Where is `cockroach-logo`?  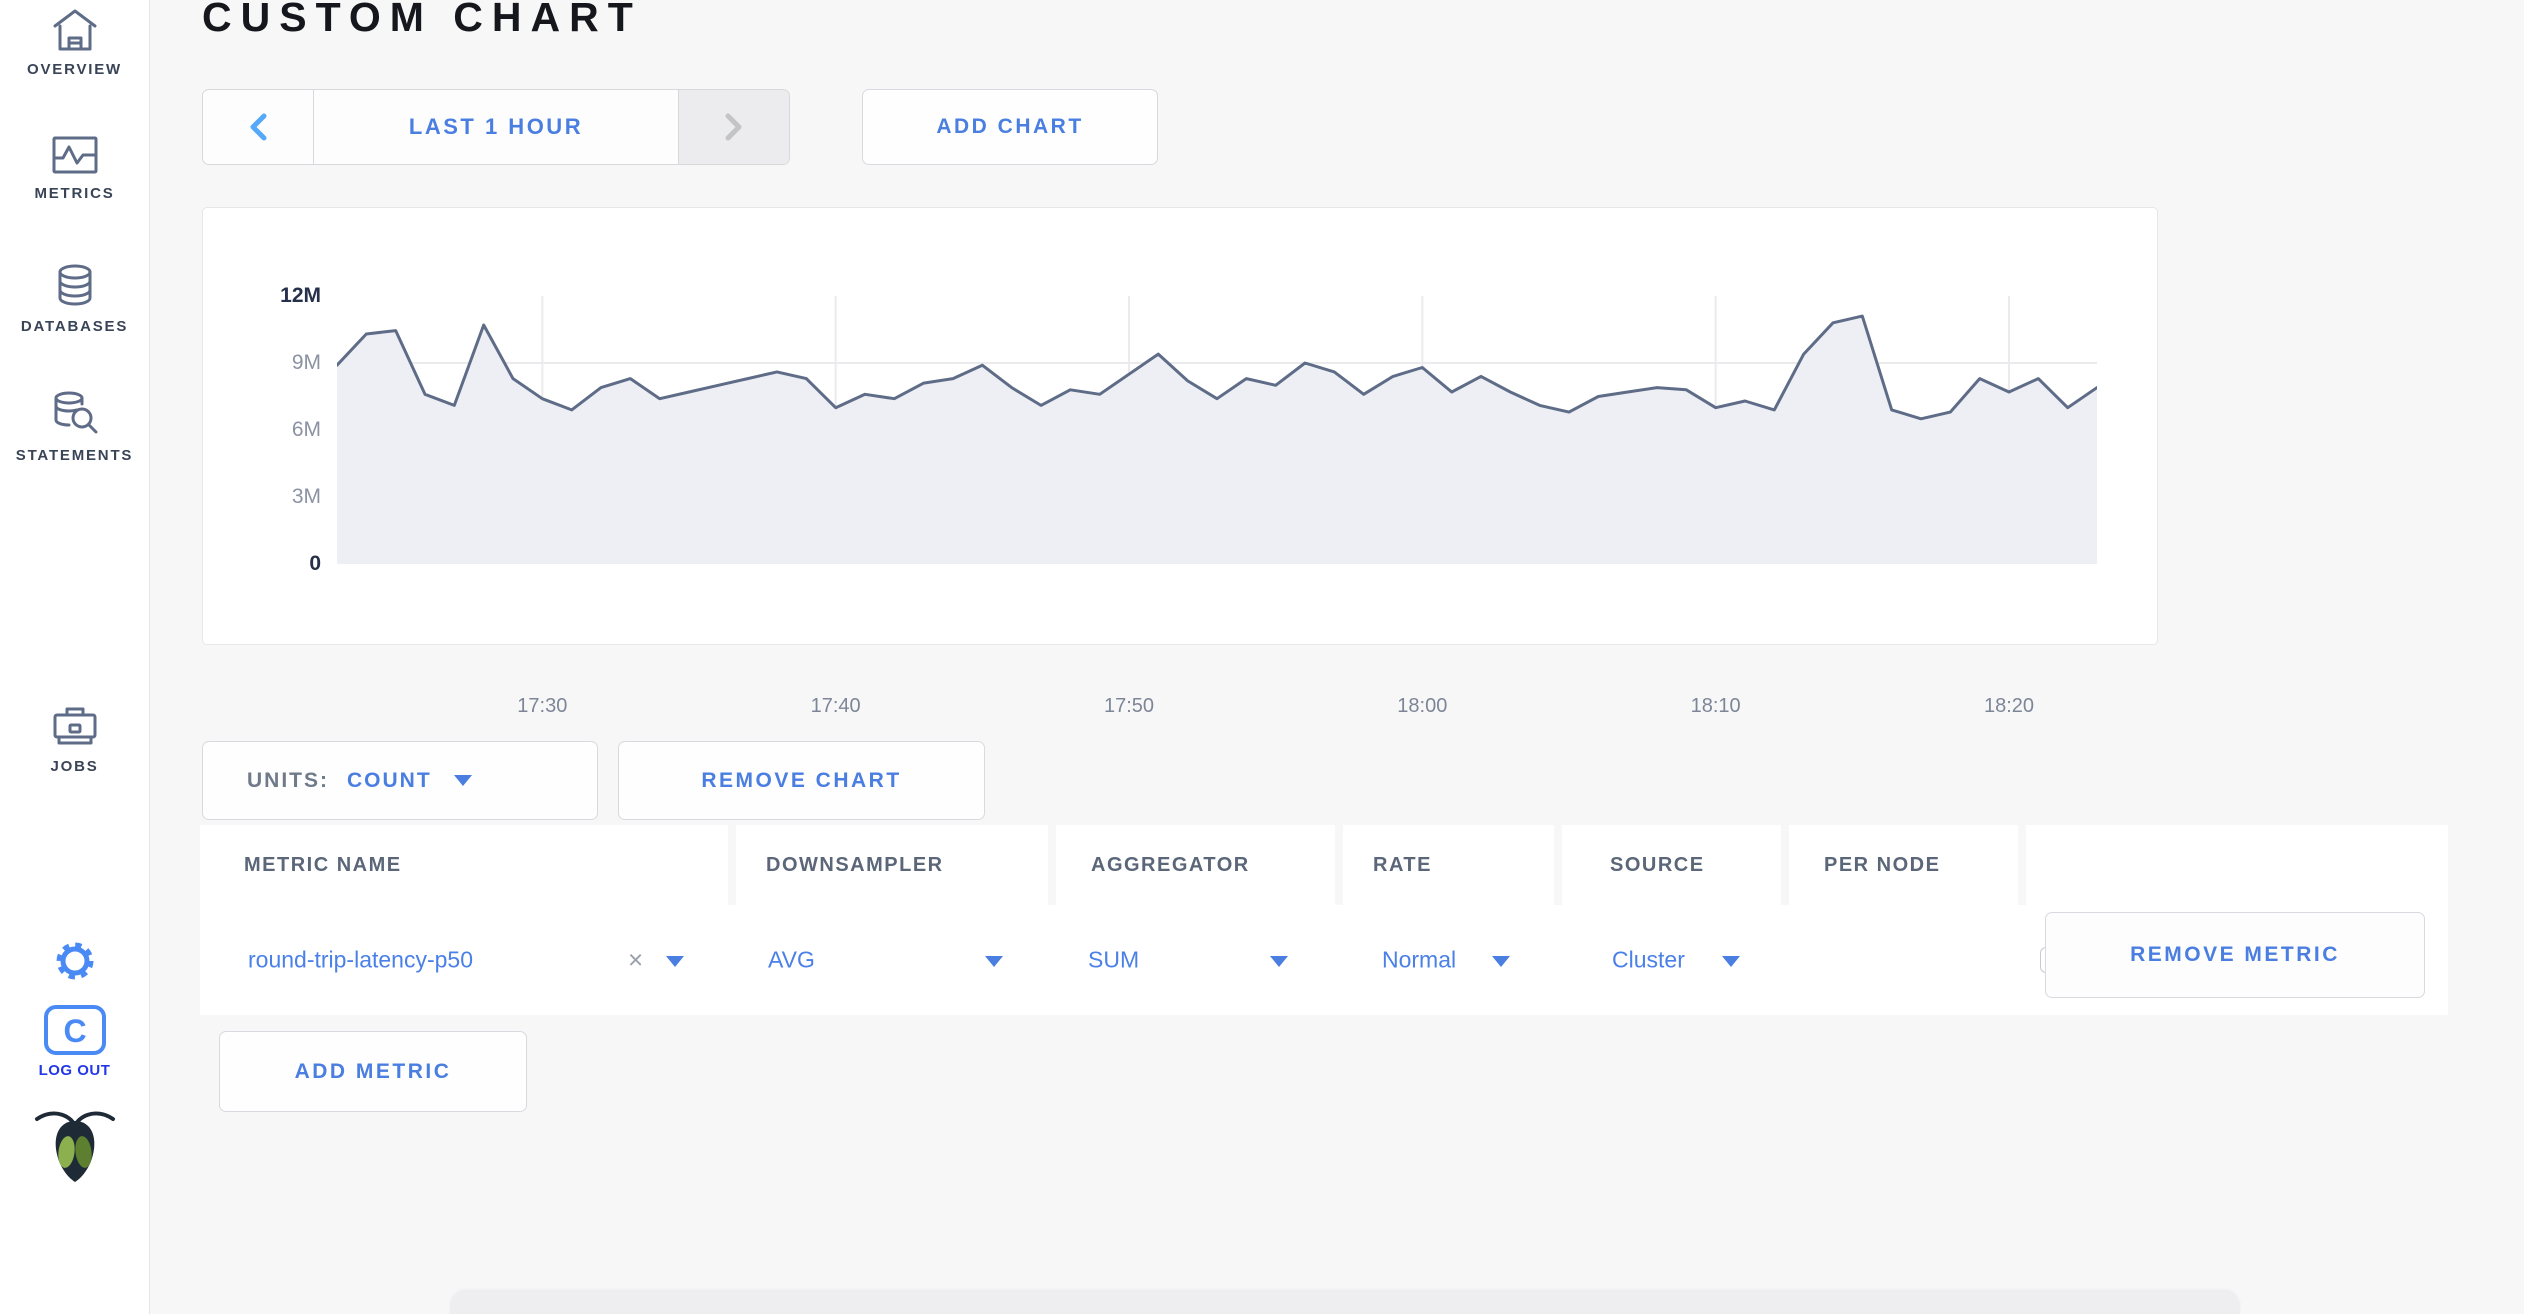
cockroach-logo is located at coordinates (74, 1145).